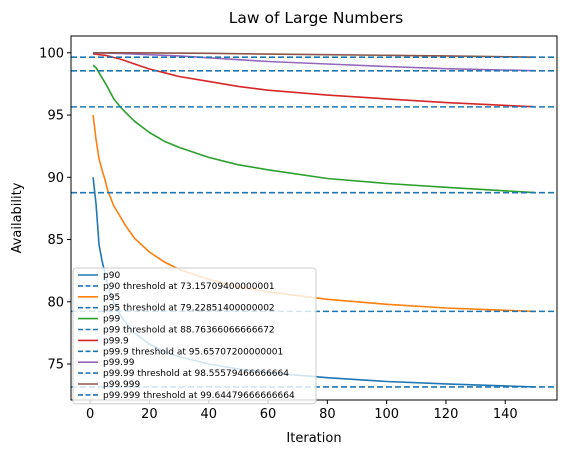  Describe the element at coordinates (446, 414) in the screenshot. I see `x-tick-label: 120` at that location.